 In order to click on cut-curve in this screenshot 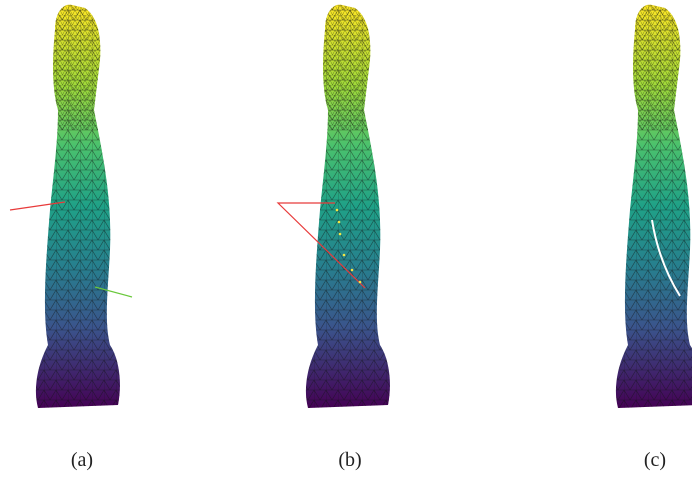, I will do `click(666, 258)`.